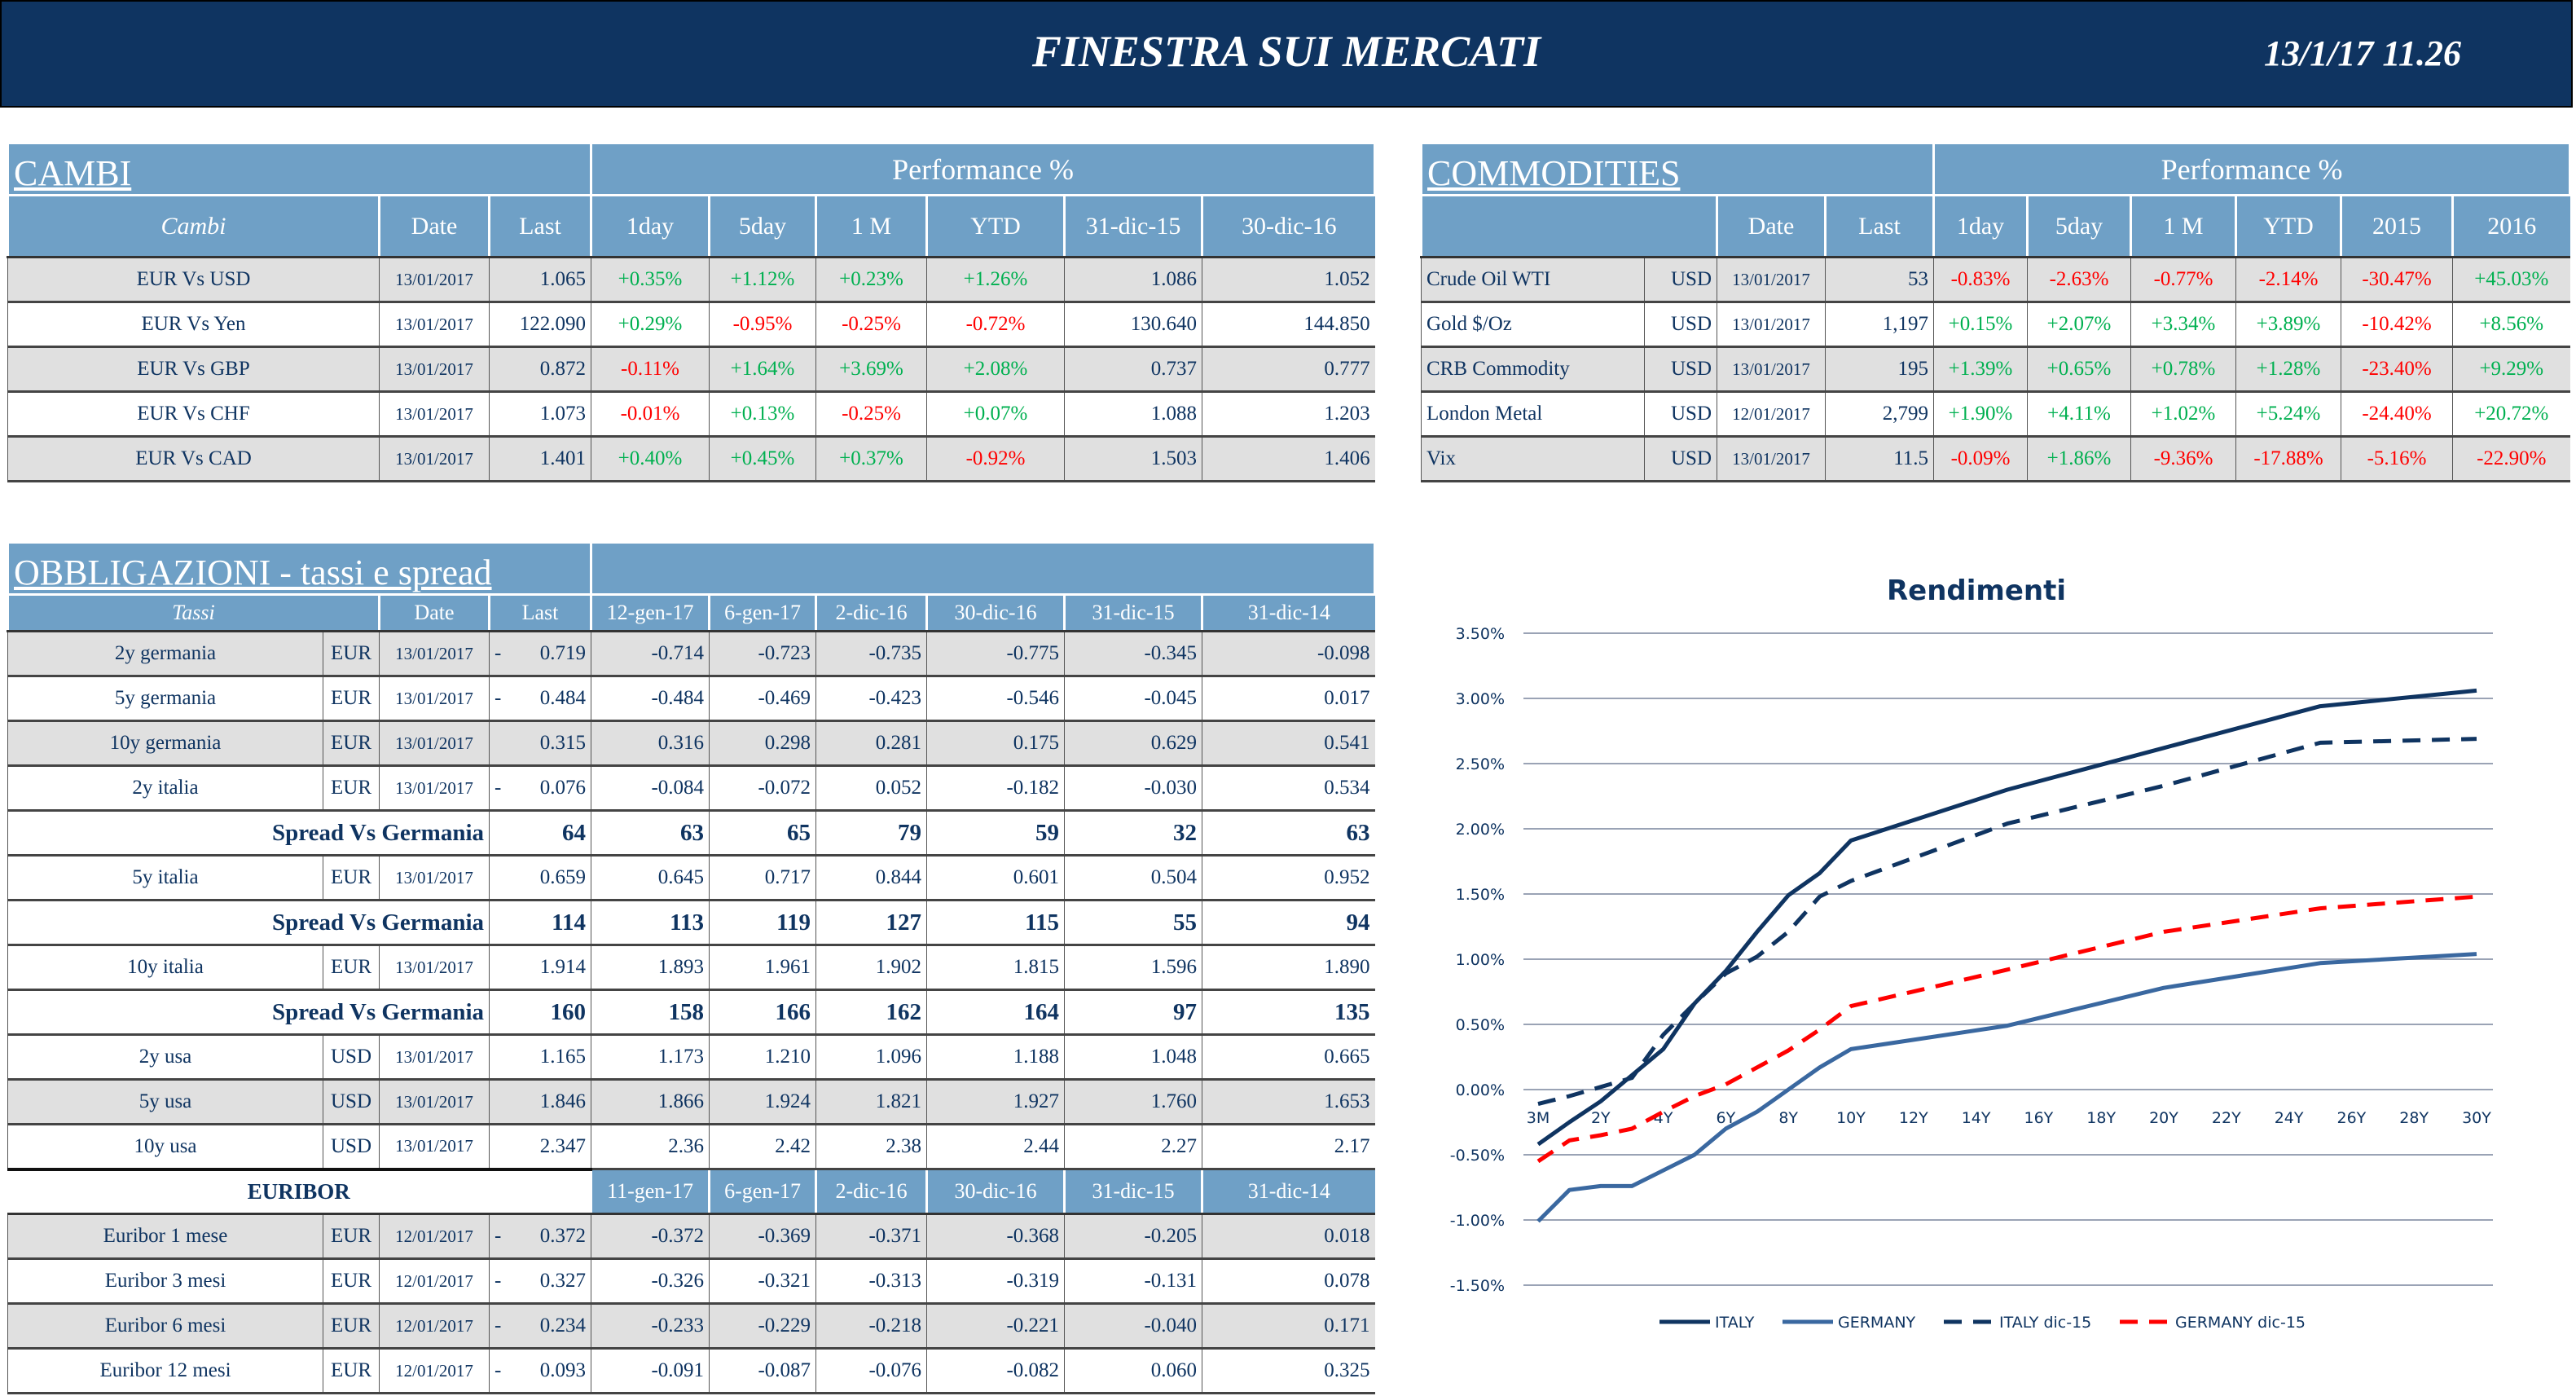 This screenshot has height=1396, width=2576. Describe the element at coordinates (871, 654) in the screenshot. I see `value-cell: -0.735` at that location.